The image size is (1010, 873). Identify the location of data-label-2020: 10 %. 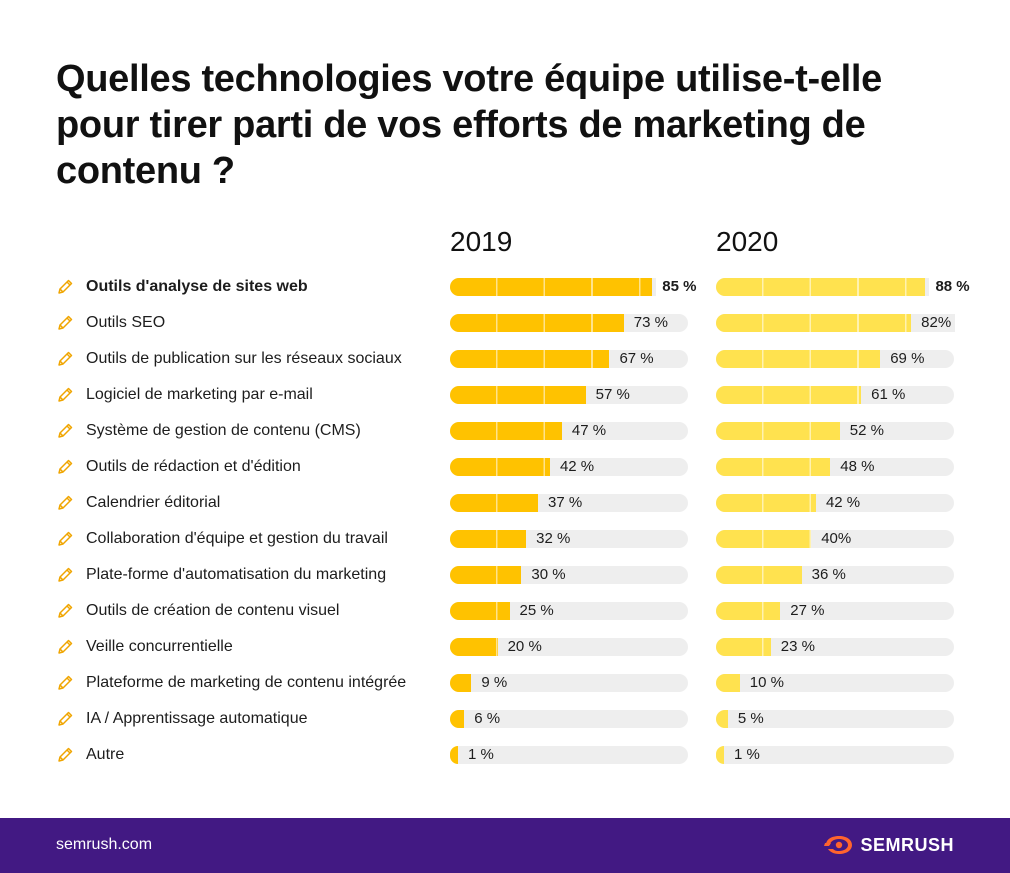
(765, 683).